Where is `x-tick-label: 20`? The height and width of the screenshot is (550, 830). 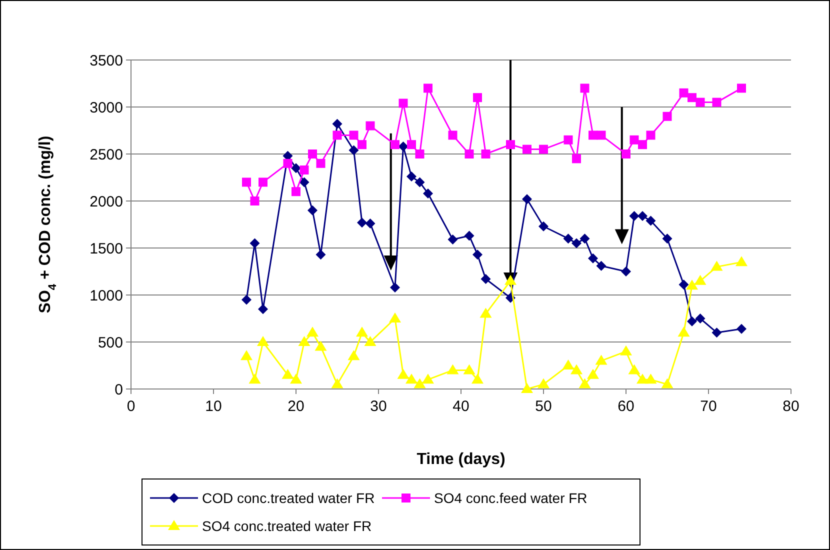
x-tick-label: 20 is located at coordinates (296, 406).